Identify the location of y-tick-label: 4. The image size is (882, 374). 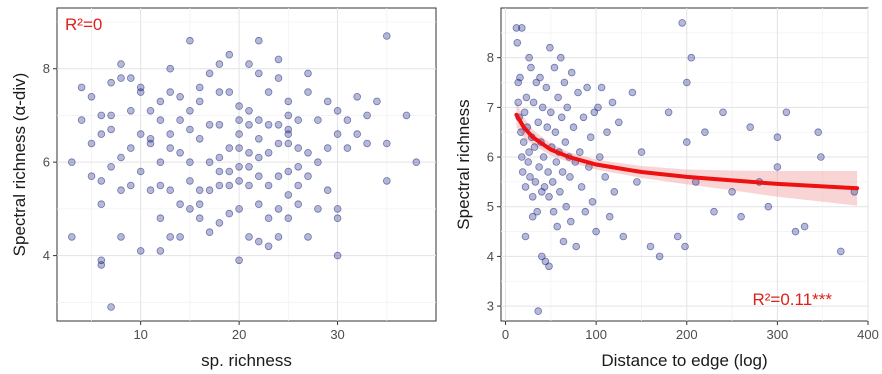
(46, 255).